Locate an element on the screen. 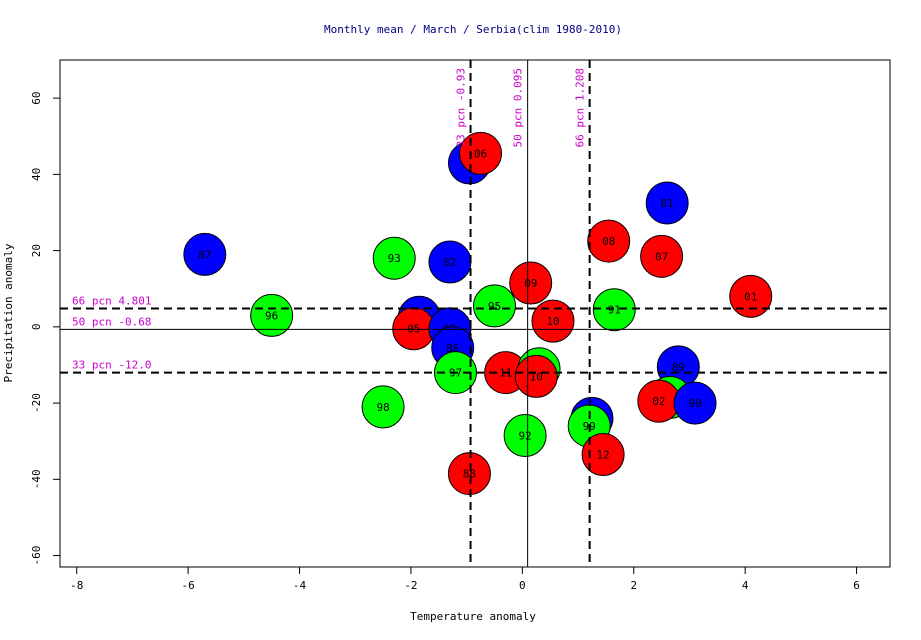 This screenshot has width=921, height=640. point-label: 02 is located at coordinates (658, 401).